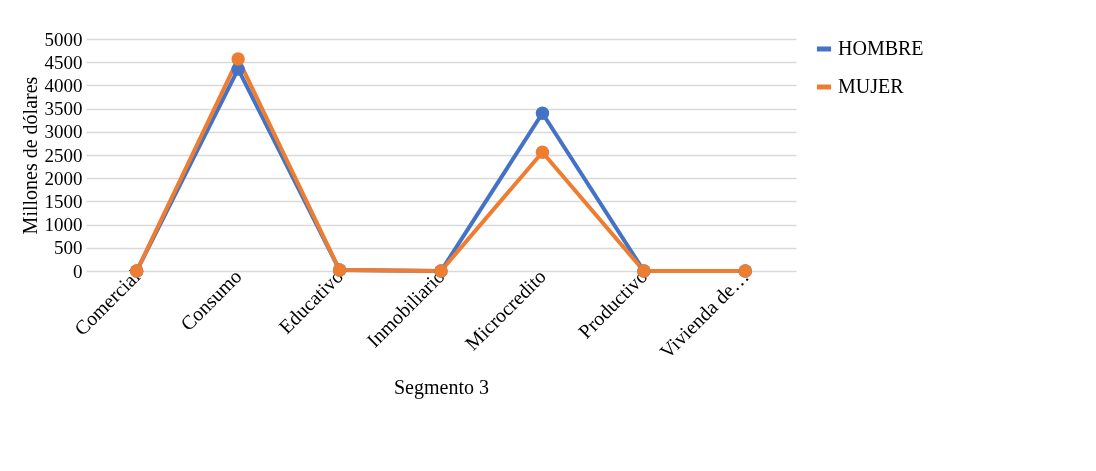 This screenshot has width=1096, height=471. What do you see at coordinates (441, 387) in the screenshot?
I see `x-axis-title: Segmento 3` at bounding box center [441, 387].